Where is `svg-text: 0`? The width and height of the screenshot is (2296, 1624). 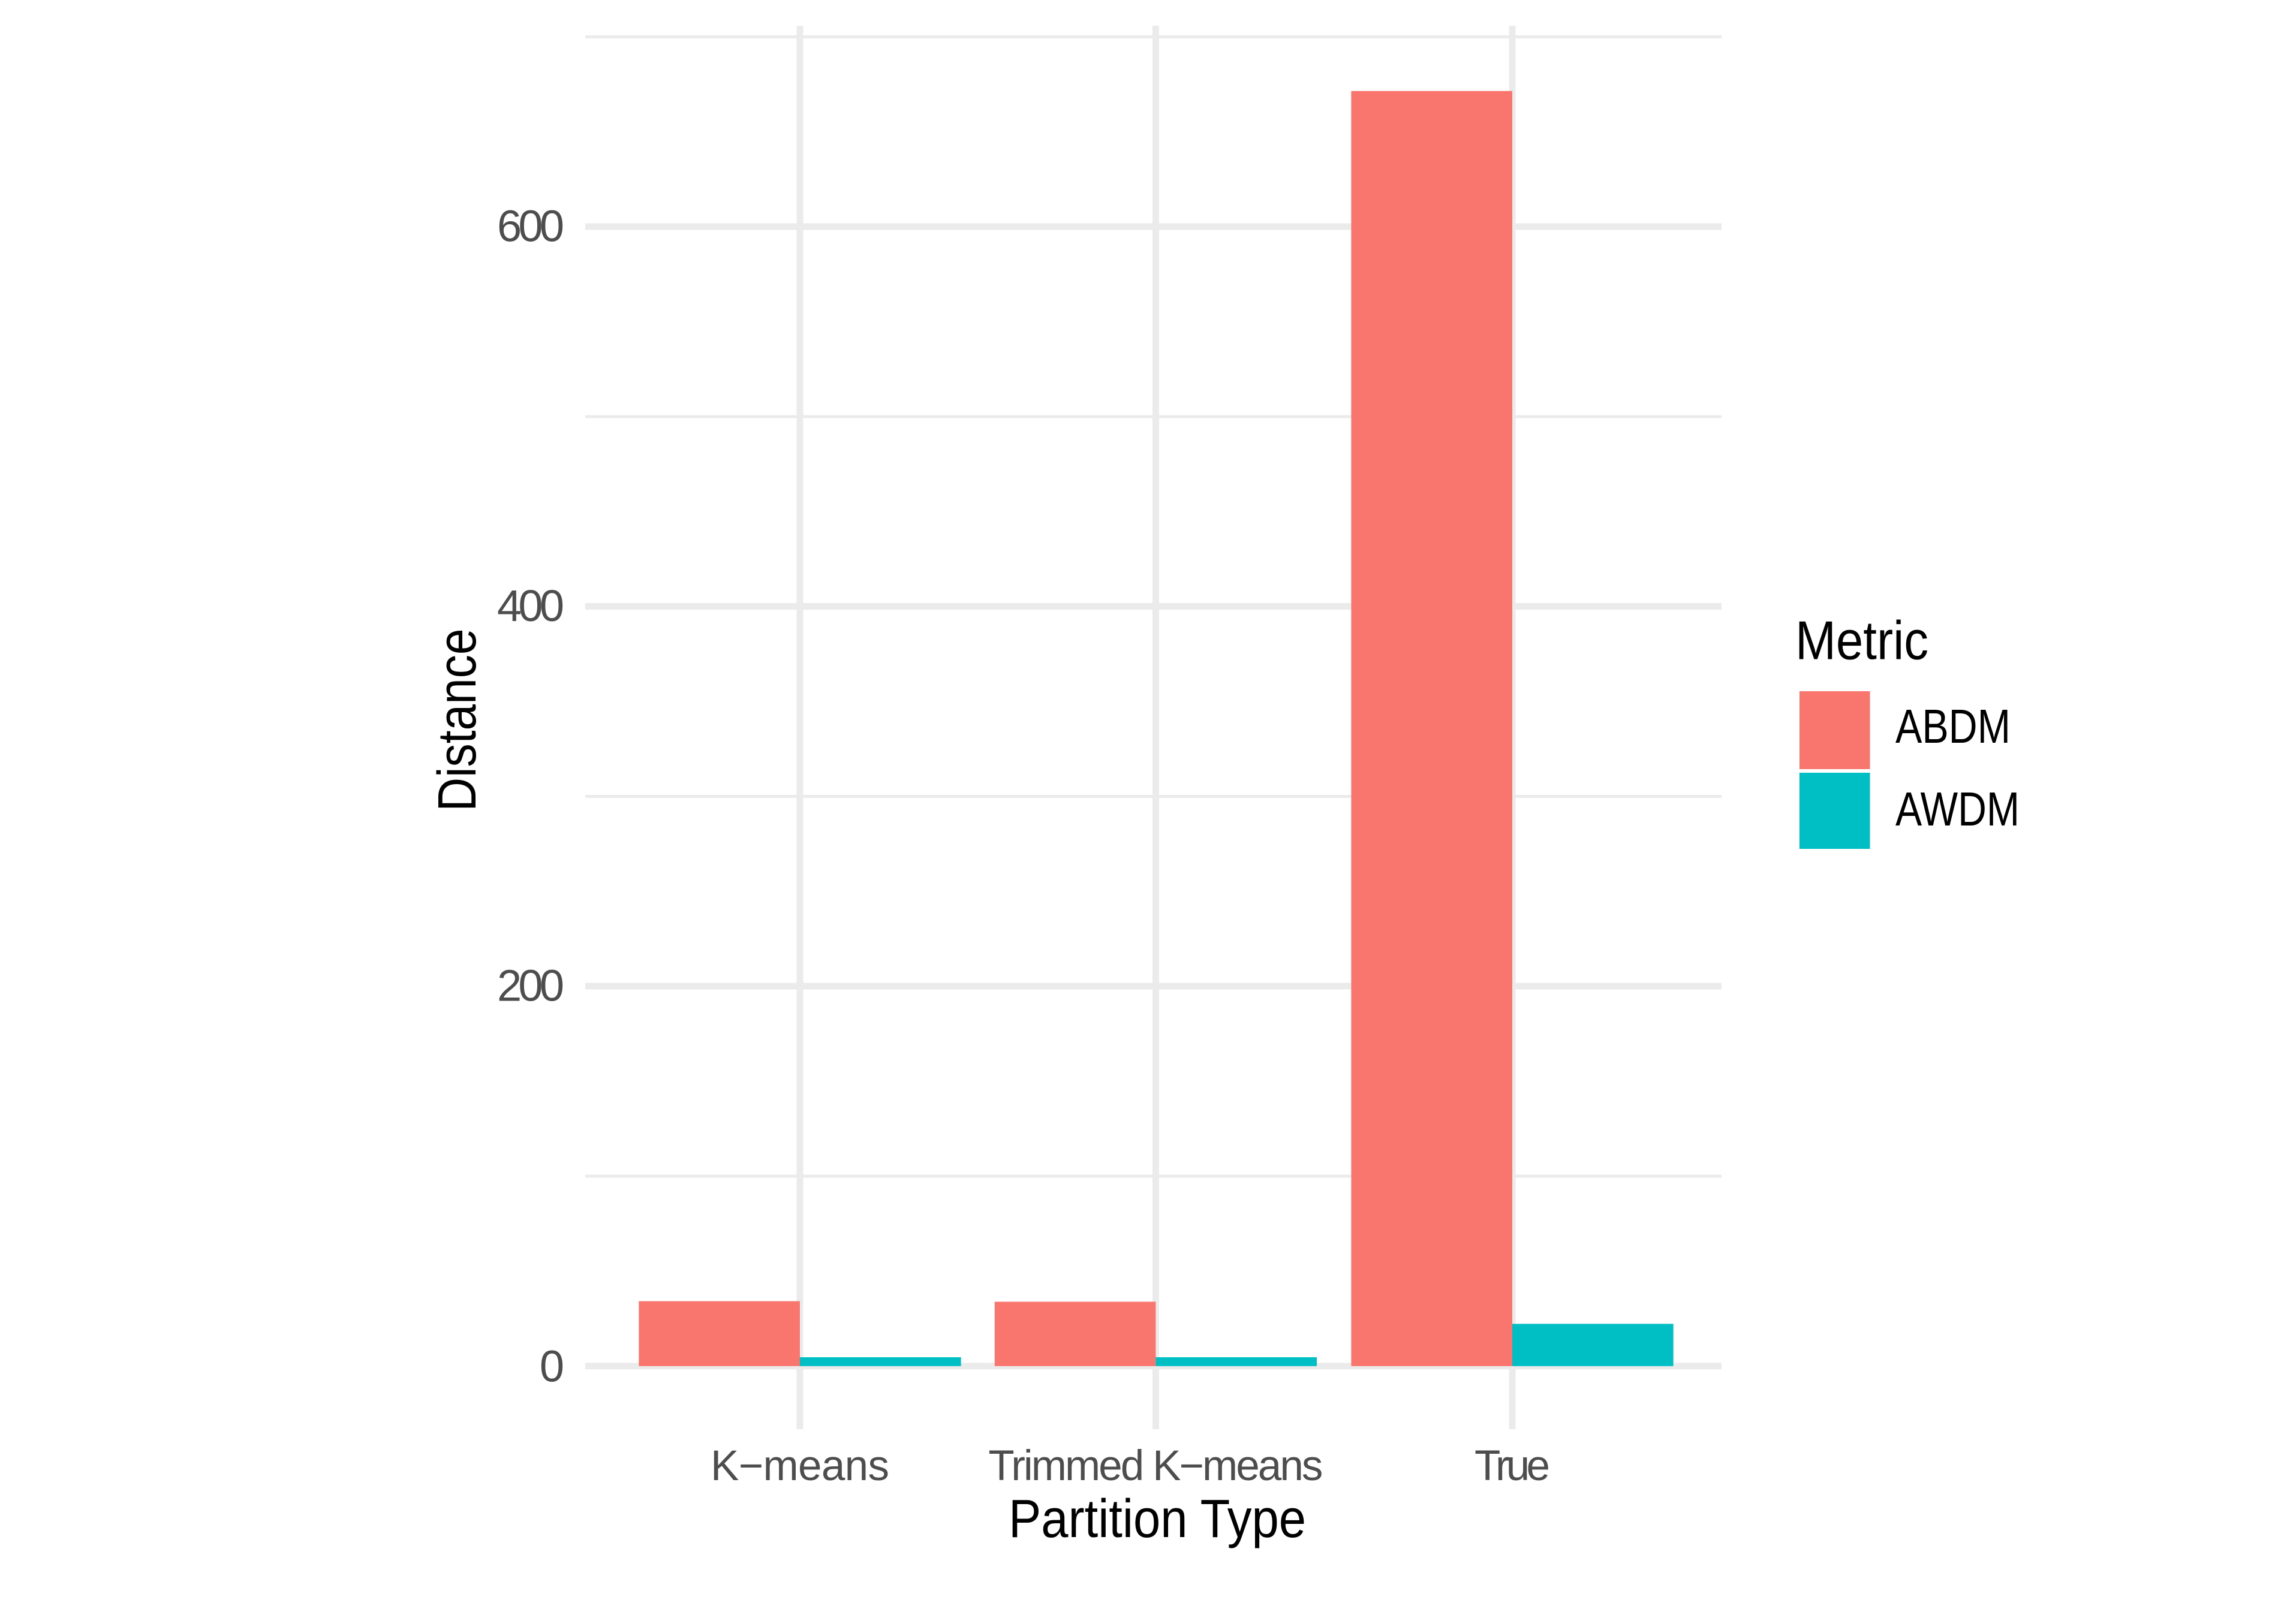 svg-text: 0 is located at coordinates (552, 1366).